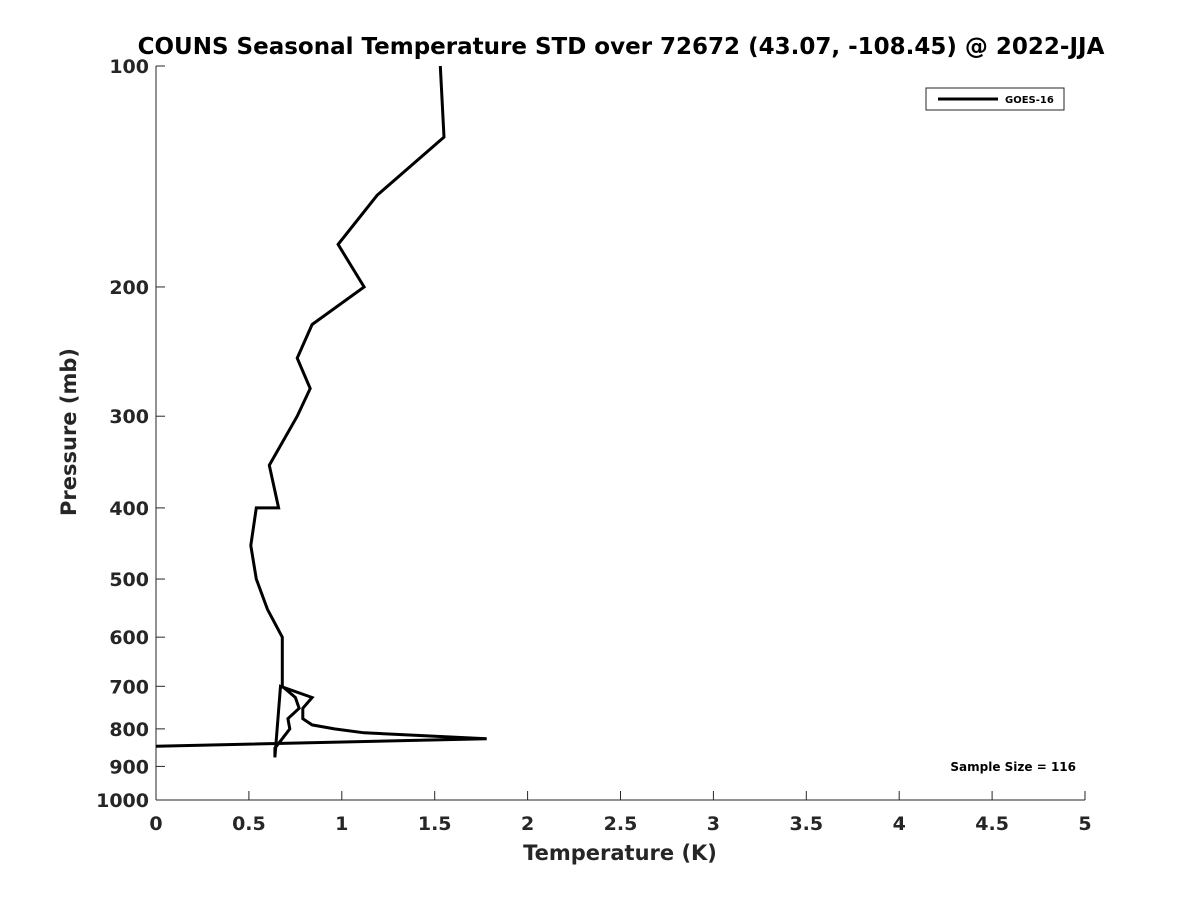  I want to click on y-tick-group: 100 200 300 400 500 600 700 800 900 1000, so click(130, 434).